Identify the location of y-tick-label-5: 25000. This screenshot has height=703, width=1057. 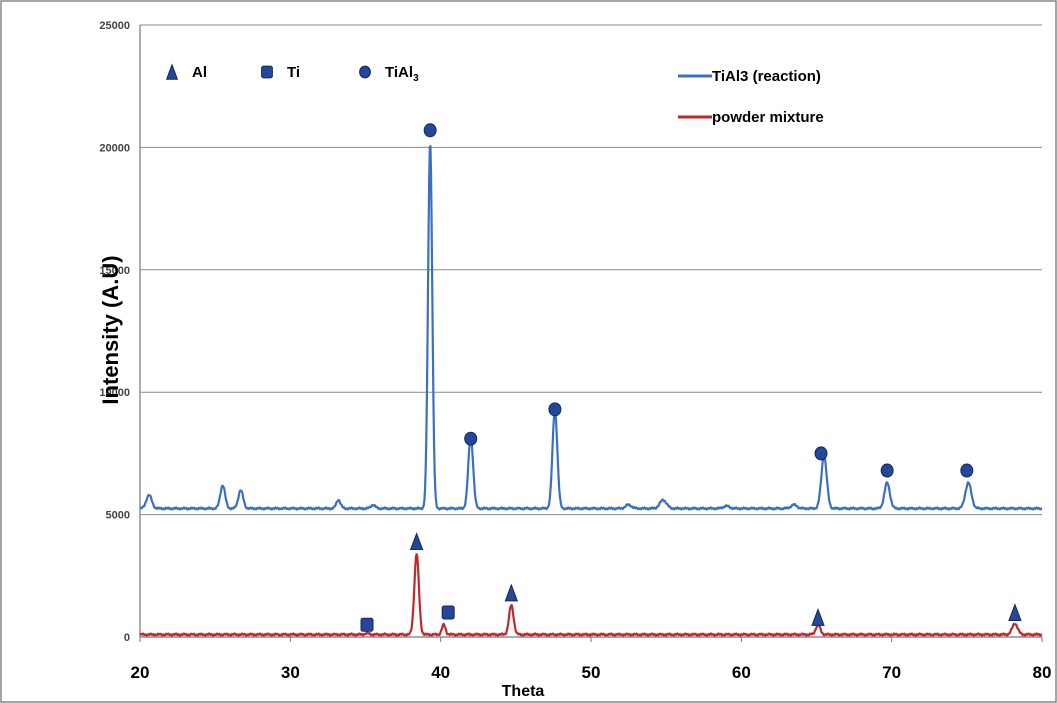
(114, 26).